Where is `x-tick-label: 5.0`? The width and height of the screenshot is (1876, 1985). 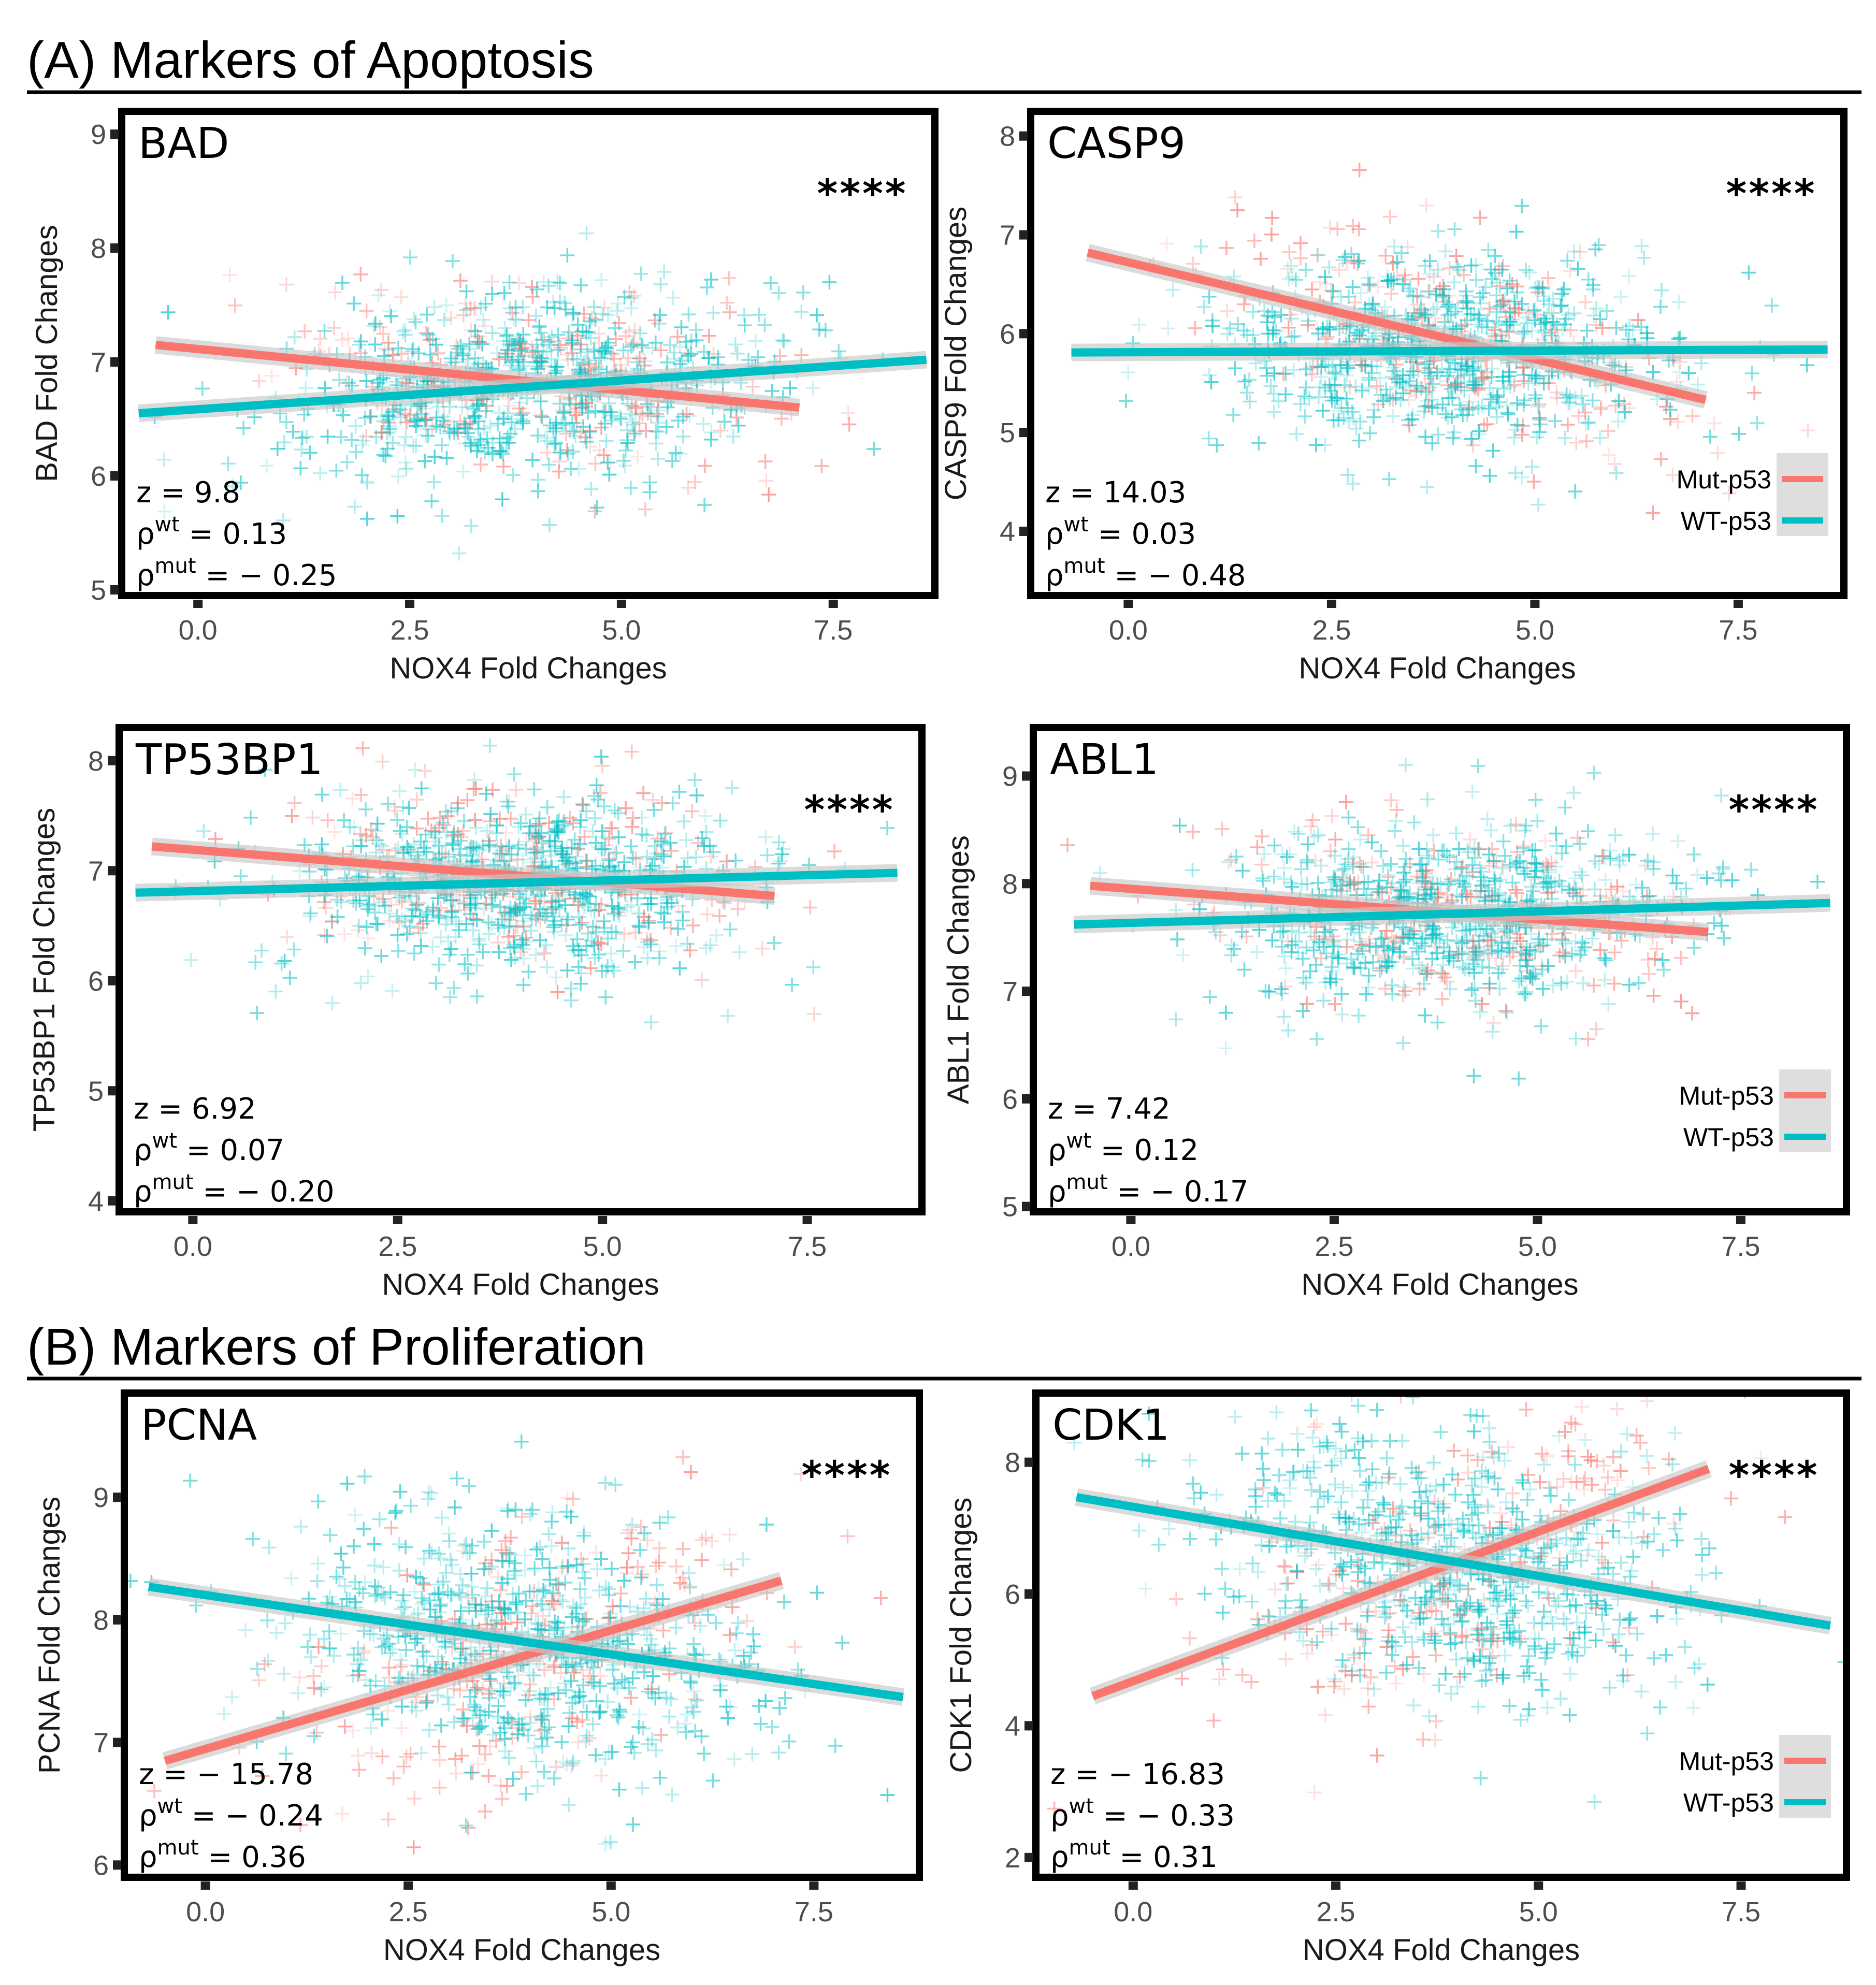
x-tick-label: 5.0 is located at coordinates (1538, 1246).